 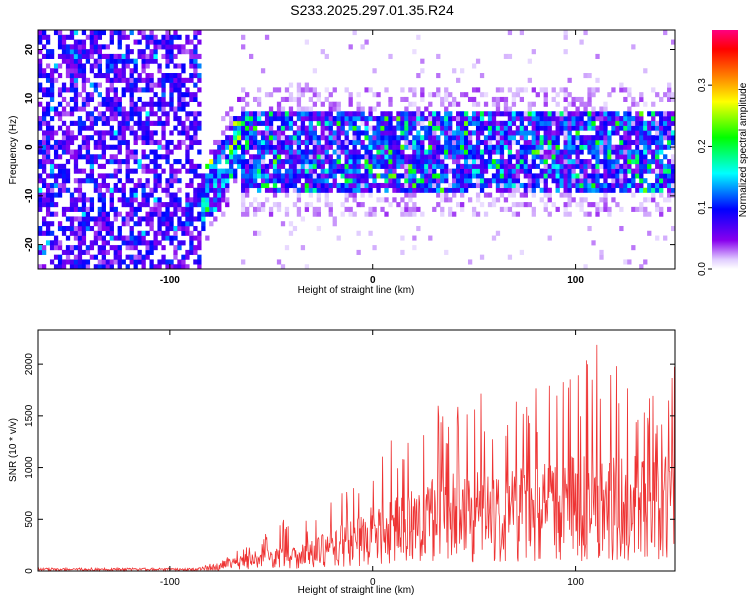 What do you see at coordinates (13, 450) in the screenshot?
I see `snr-y-label: SNR (10 * v/v)` at bounding box center [13, 450].